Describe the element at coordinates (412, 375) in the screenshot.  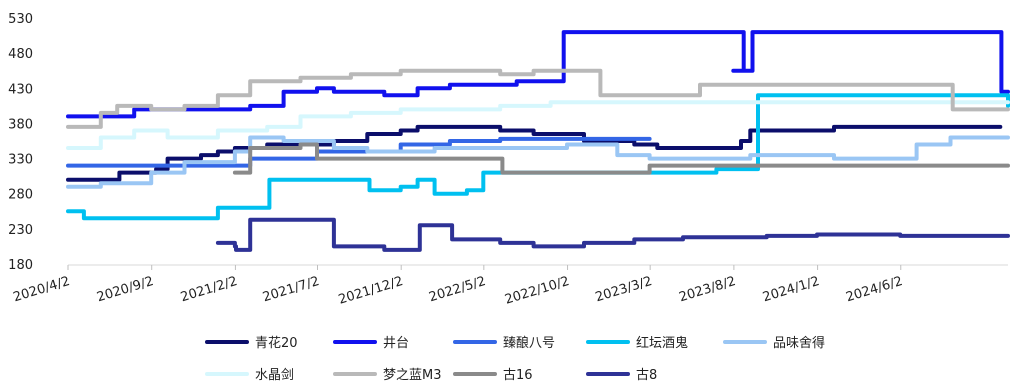
I see `legend-label: 梦之蓝M3` at that location.